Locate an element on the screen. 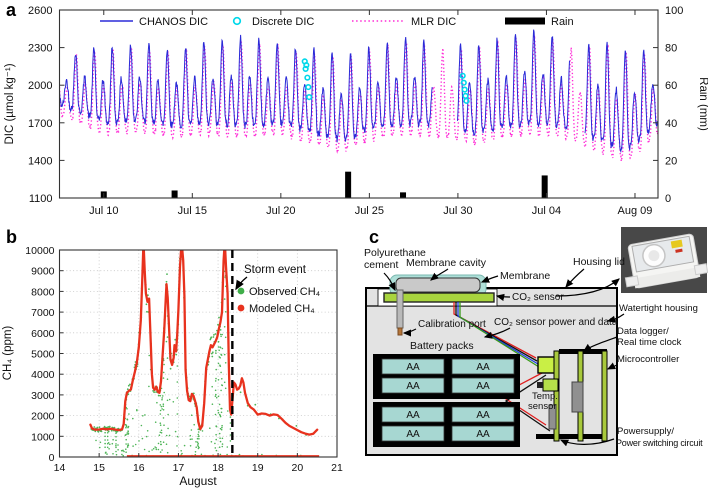 The image size is (708, 489). y-tick-label: 3000 is located at coordinates (43, 396).